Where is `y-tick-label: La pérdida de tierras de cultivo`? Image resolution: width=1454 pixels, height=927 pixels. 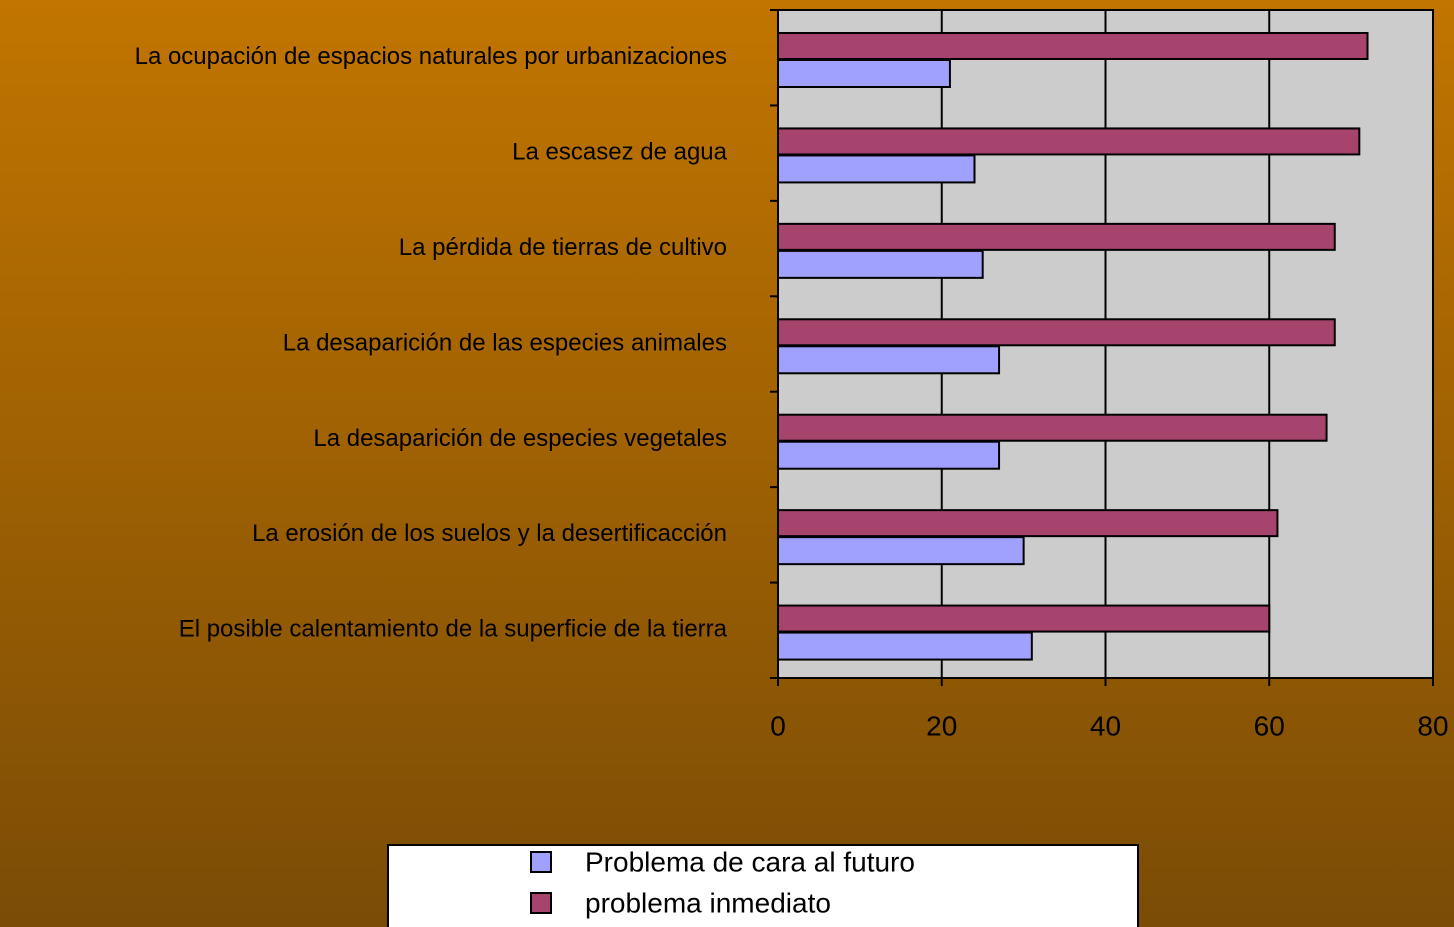
y-tick-label: La pérdida de tierras de cultivo is located at coordinates (563, 247).